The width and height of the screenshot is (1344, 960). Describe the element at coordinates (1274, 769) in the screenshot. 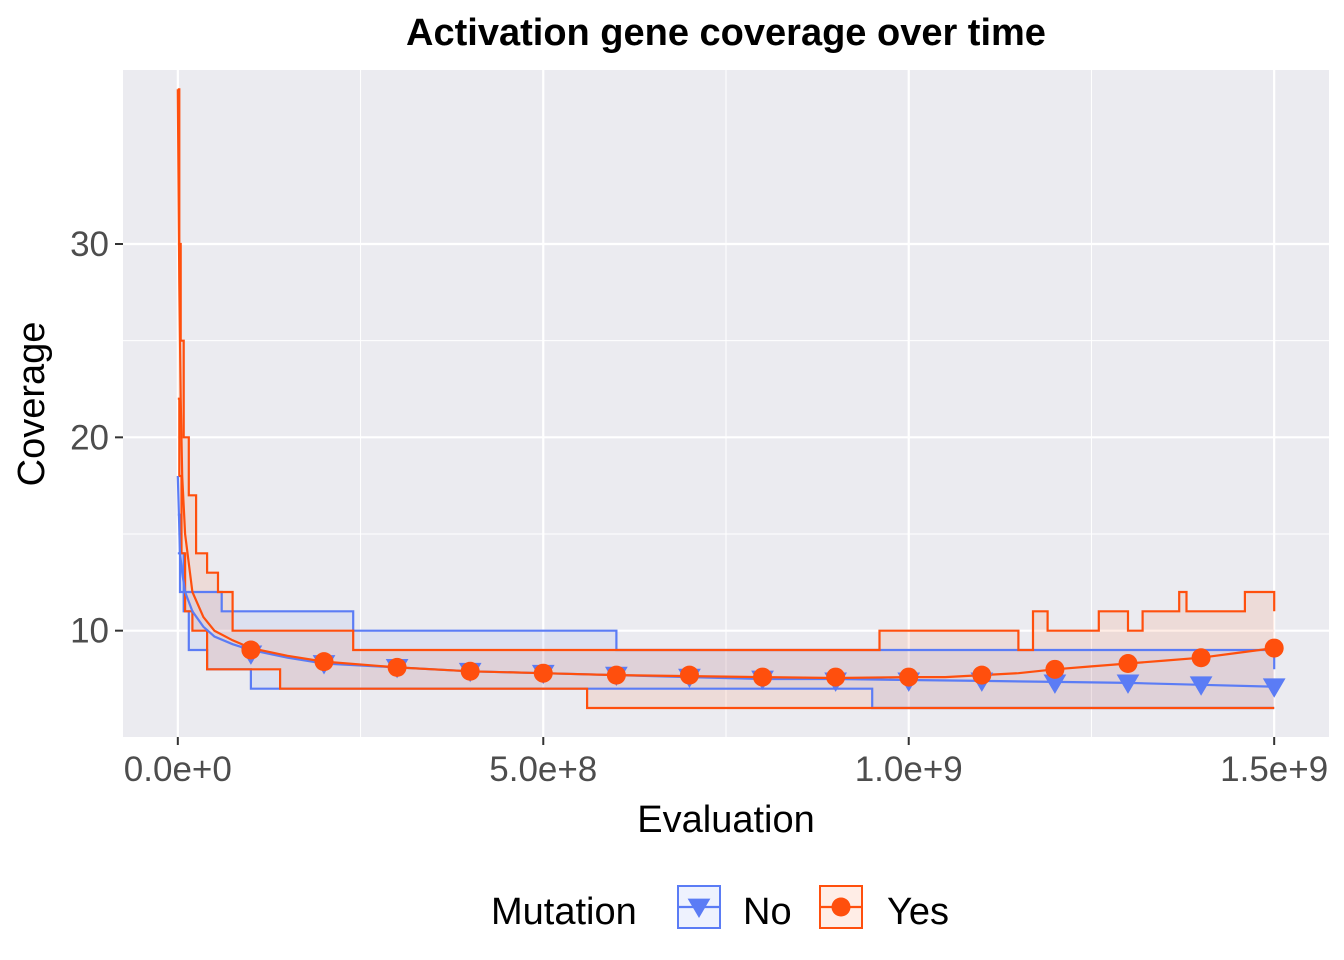

I see `x-tick-label: 1.5e+9` at that location.